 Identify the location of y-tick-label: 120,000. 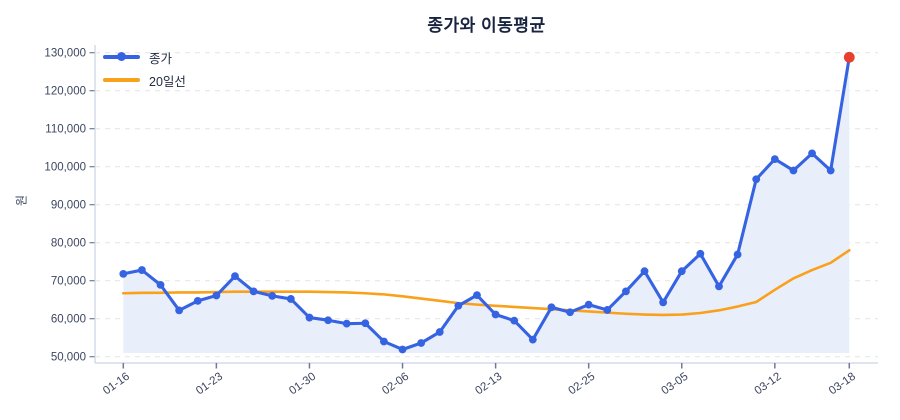
(65, 92).